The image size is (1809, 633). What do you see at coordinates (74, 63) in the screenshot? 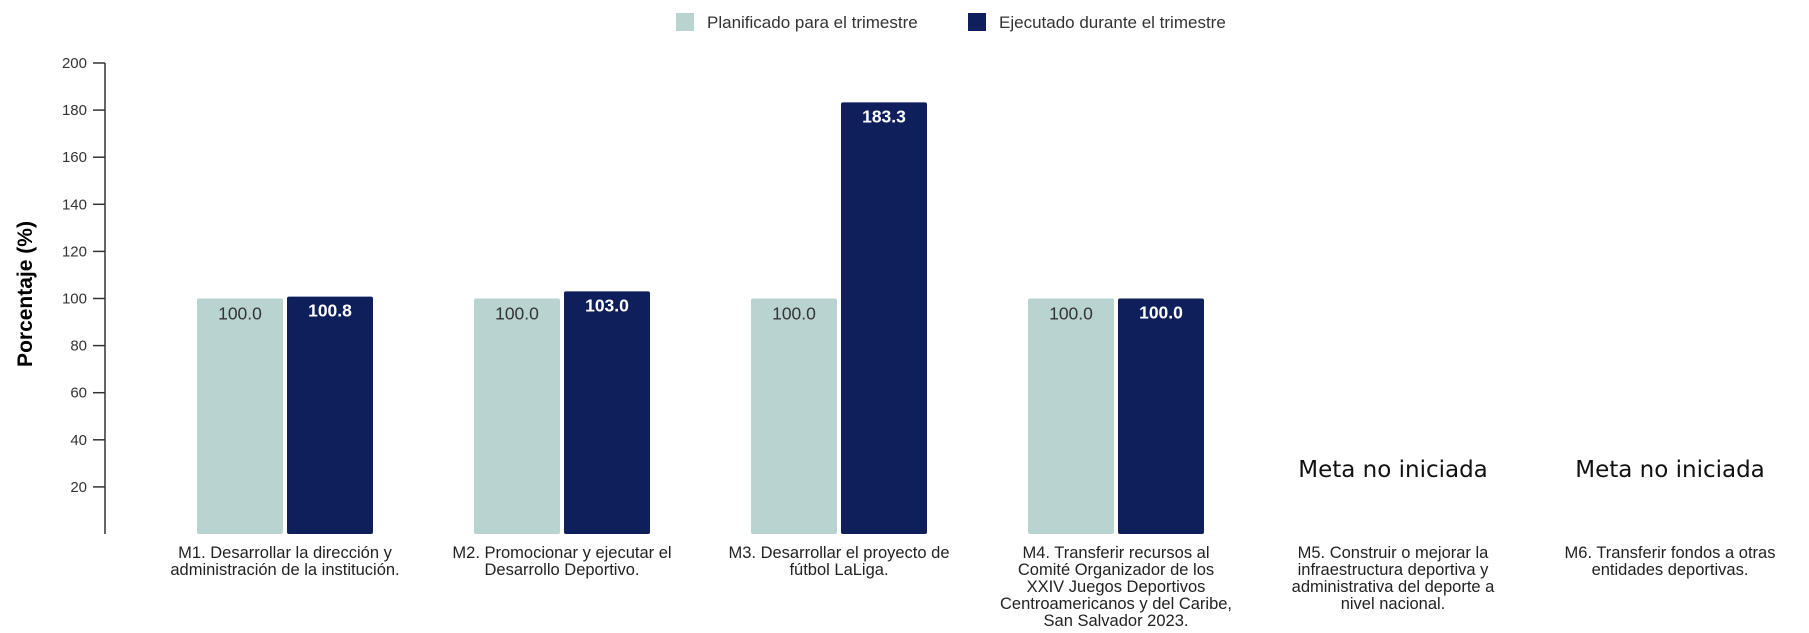
I see `y-tick-label: 200` at bounding box center [74, 63].